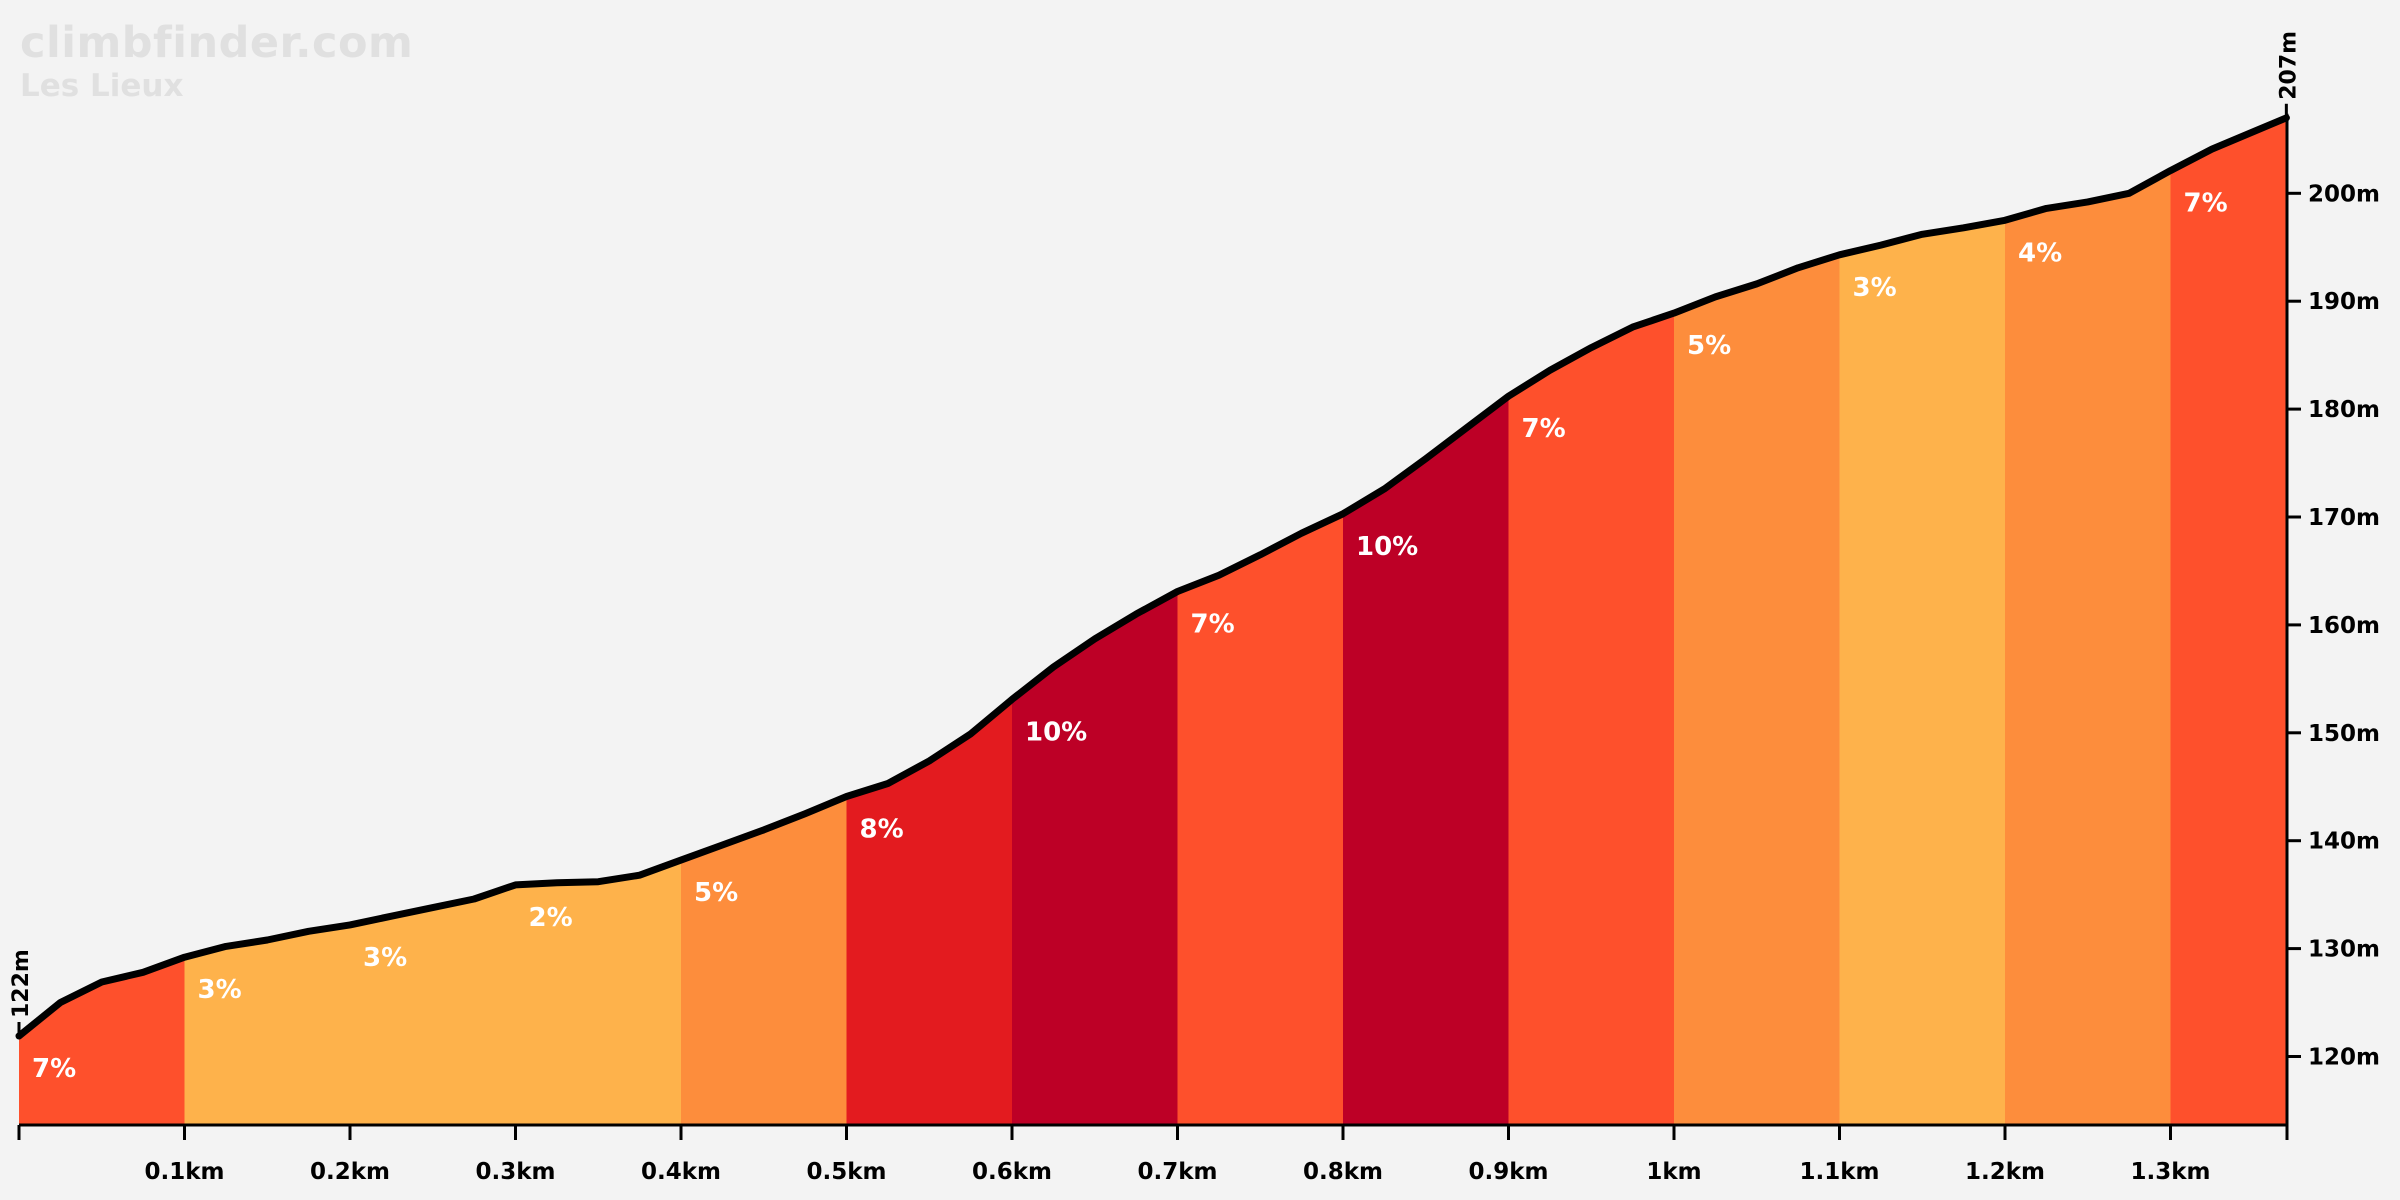 The image size is (2400, 1200). What do you see at coordinates (21, 983) in the screenshot?
I see `start-elevation-label: 122m` at bounding box center [21, 983].